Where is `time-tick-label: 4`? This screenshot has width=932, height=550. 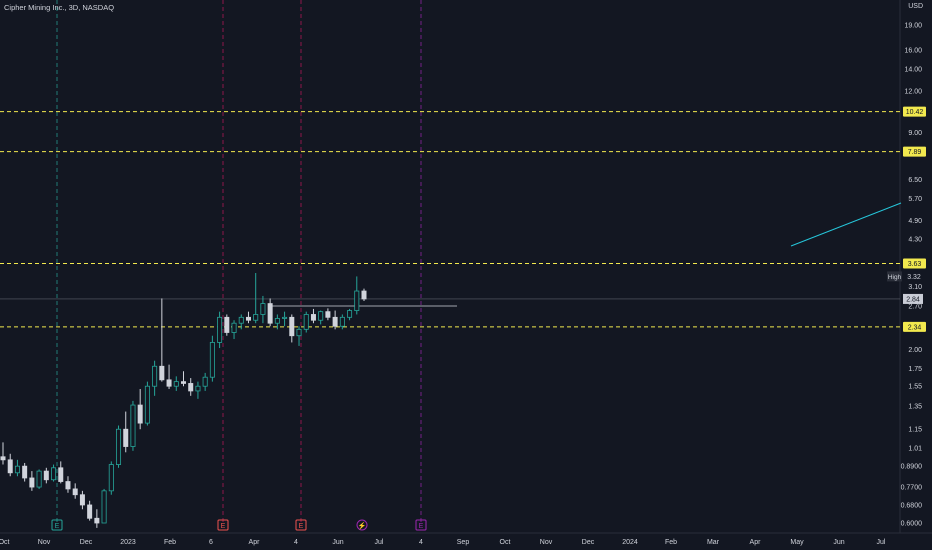 time-tick-label: 4 is located at coordinates (421, 542).